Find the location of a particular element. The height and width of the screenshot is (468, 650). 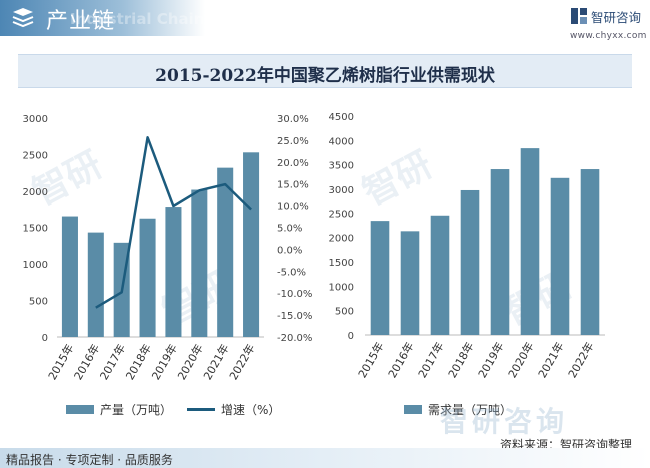

legend-item-production: 产量（万吨） is located at coordinates (119, 409).